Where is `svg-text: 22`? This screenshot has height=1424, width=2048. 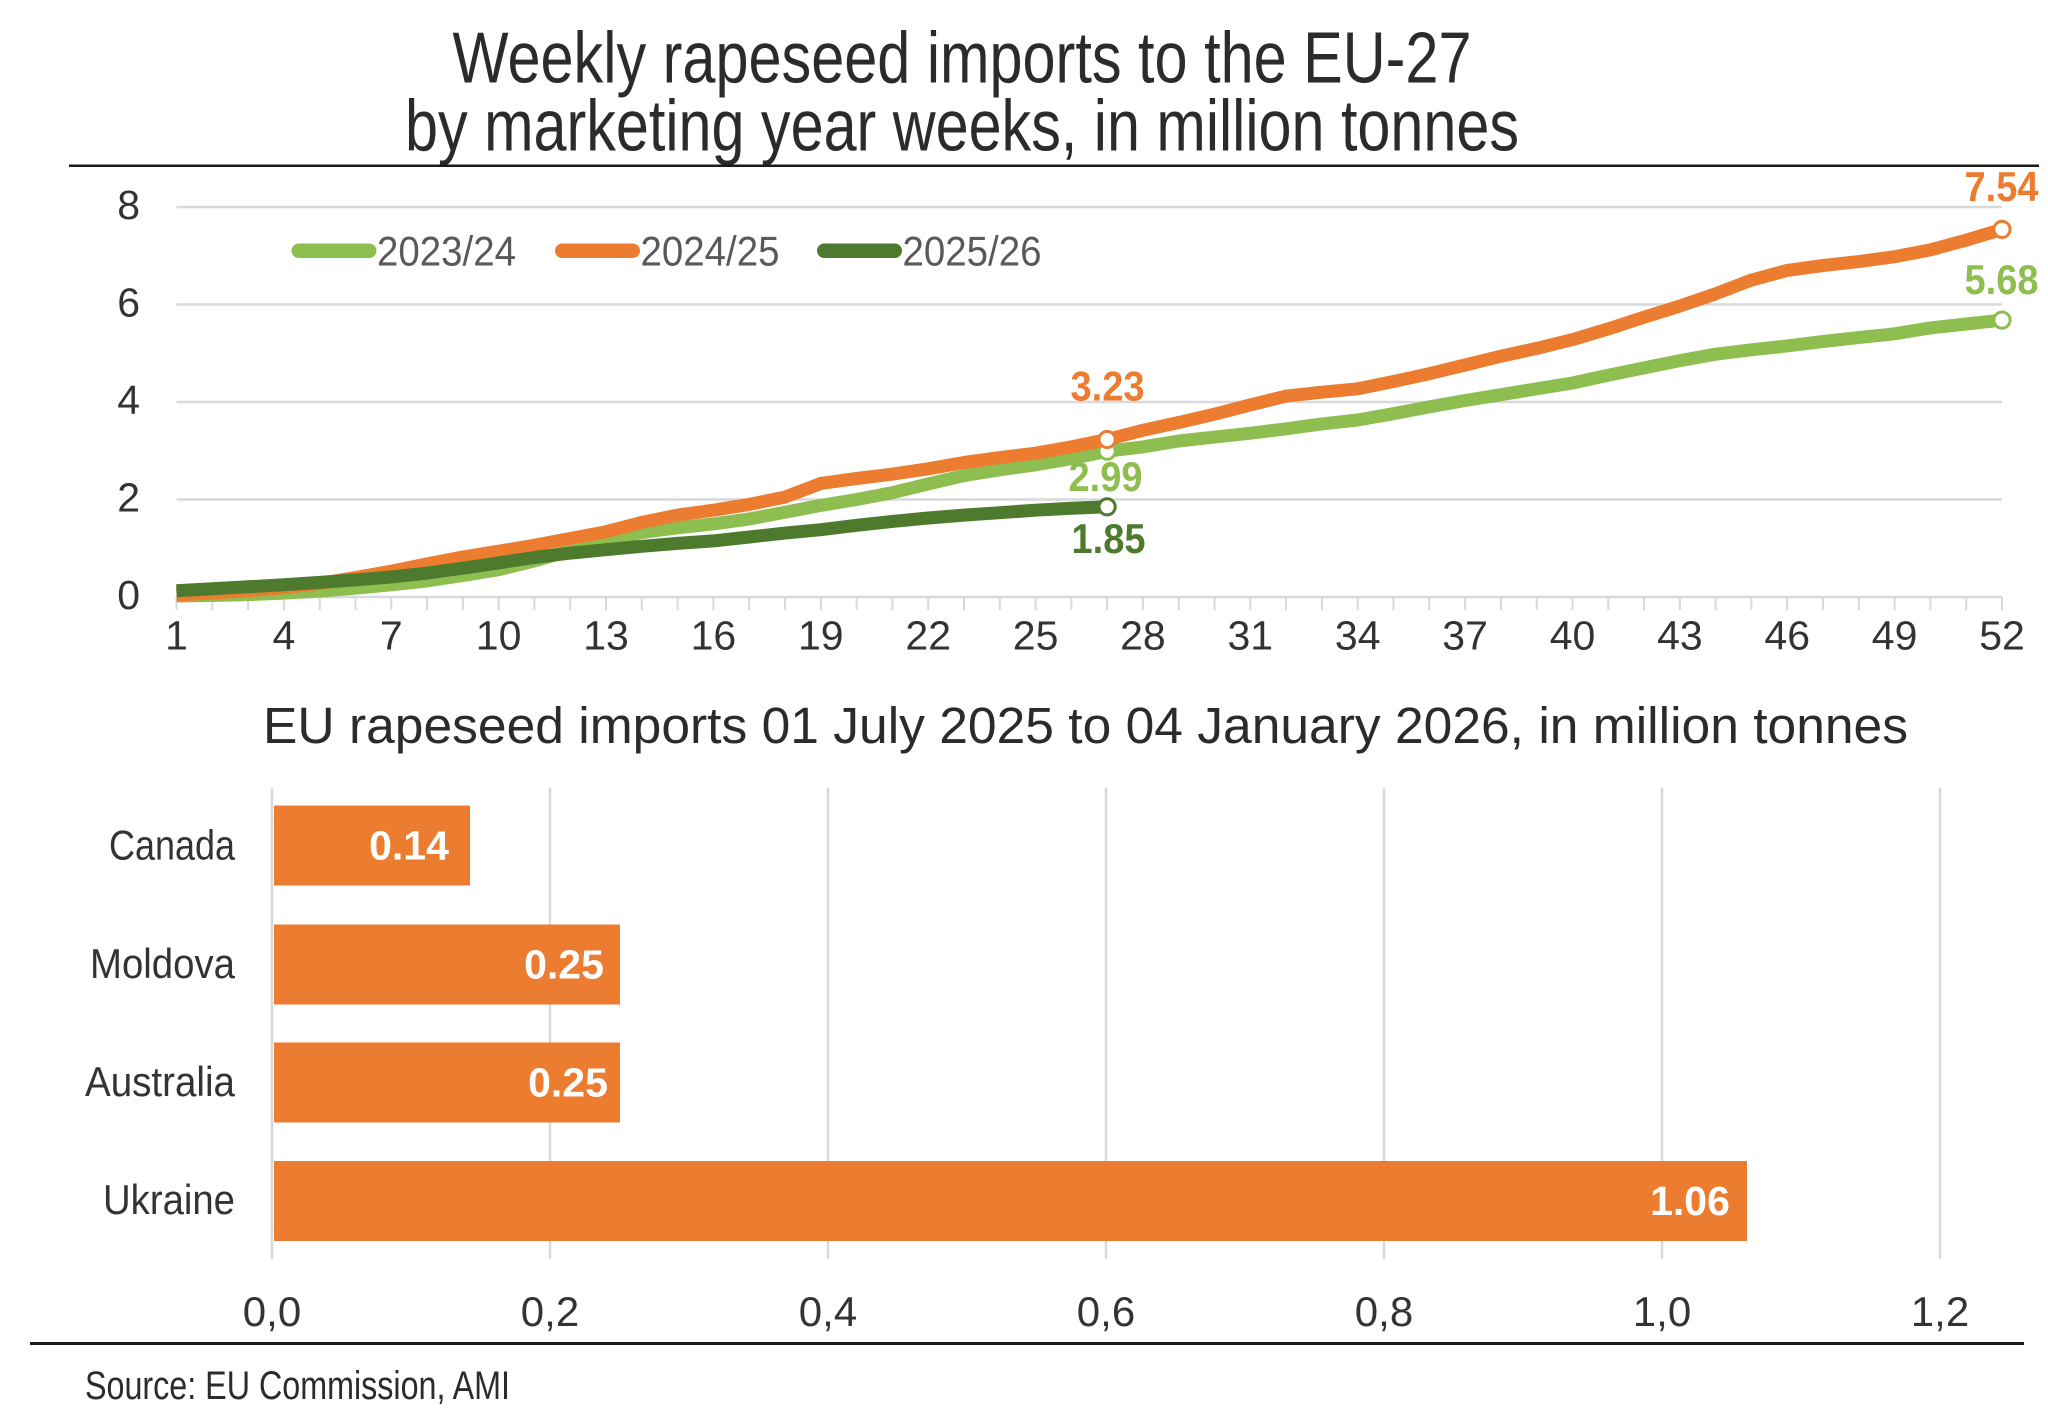 svg-text: 22 is located at coordinates (928, 636).